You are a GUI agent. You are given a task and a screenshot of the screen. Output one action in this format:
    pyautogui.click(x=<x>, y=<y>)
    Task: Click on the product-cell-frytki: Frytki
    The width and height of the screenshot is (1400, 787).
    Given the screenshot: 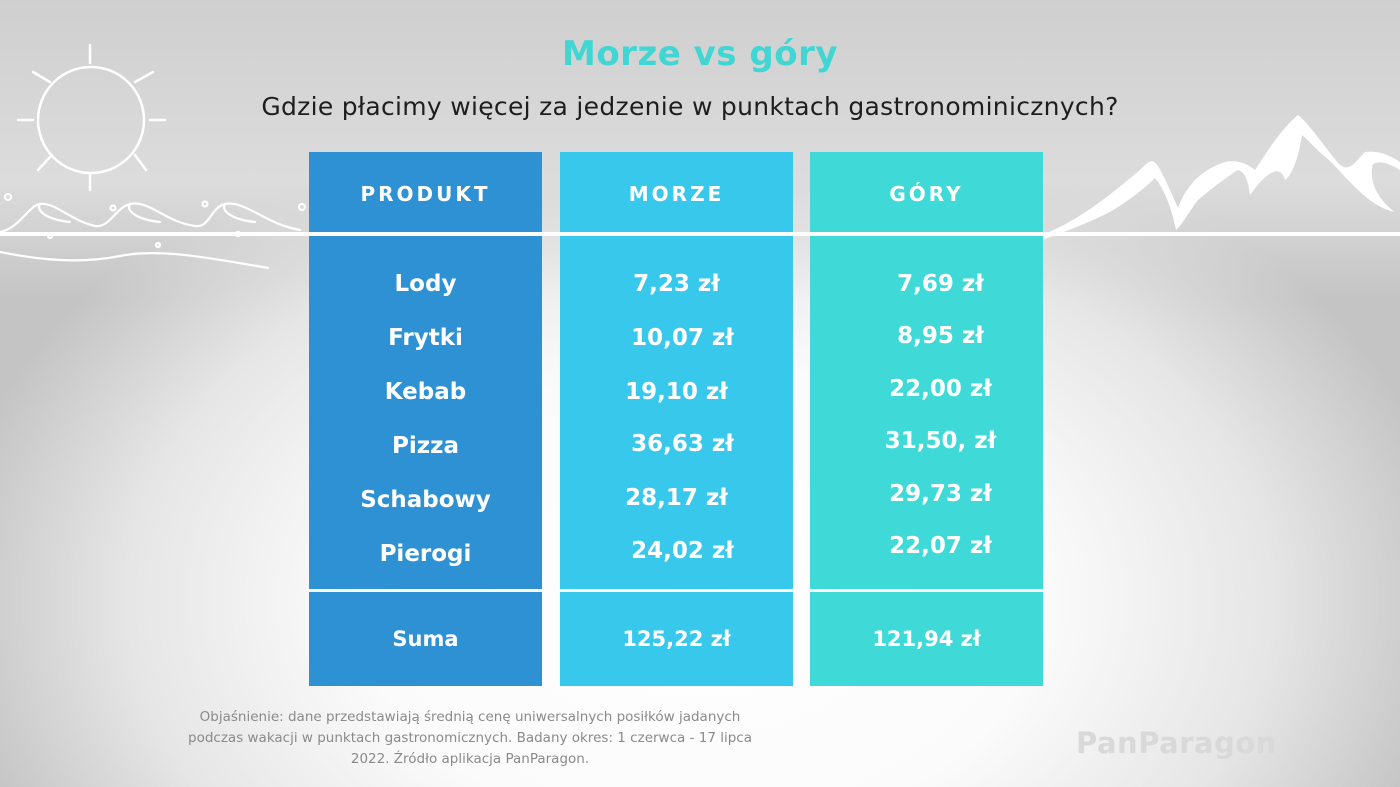 What is the action you would take?
    pyautogui.click(x=425, y=338)
    